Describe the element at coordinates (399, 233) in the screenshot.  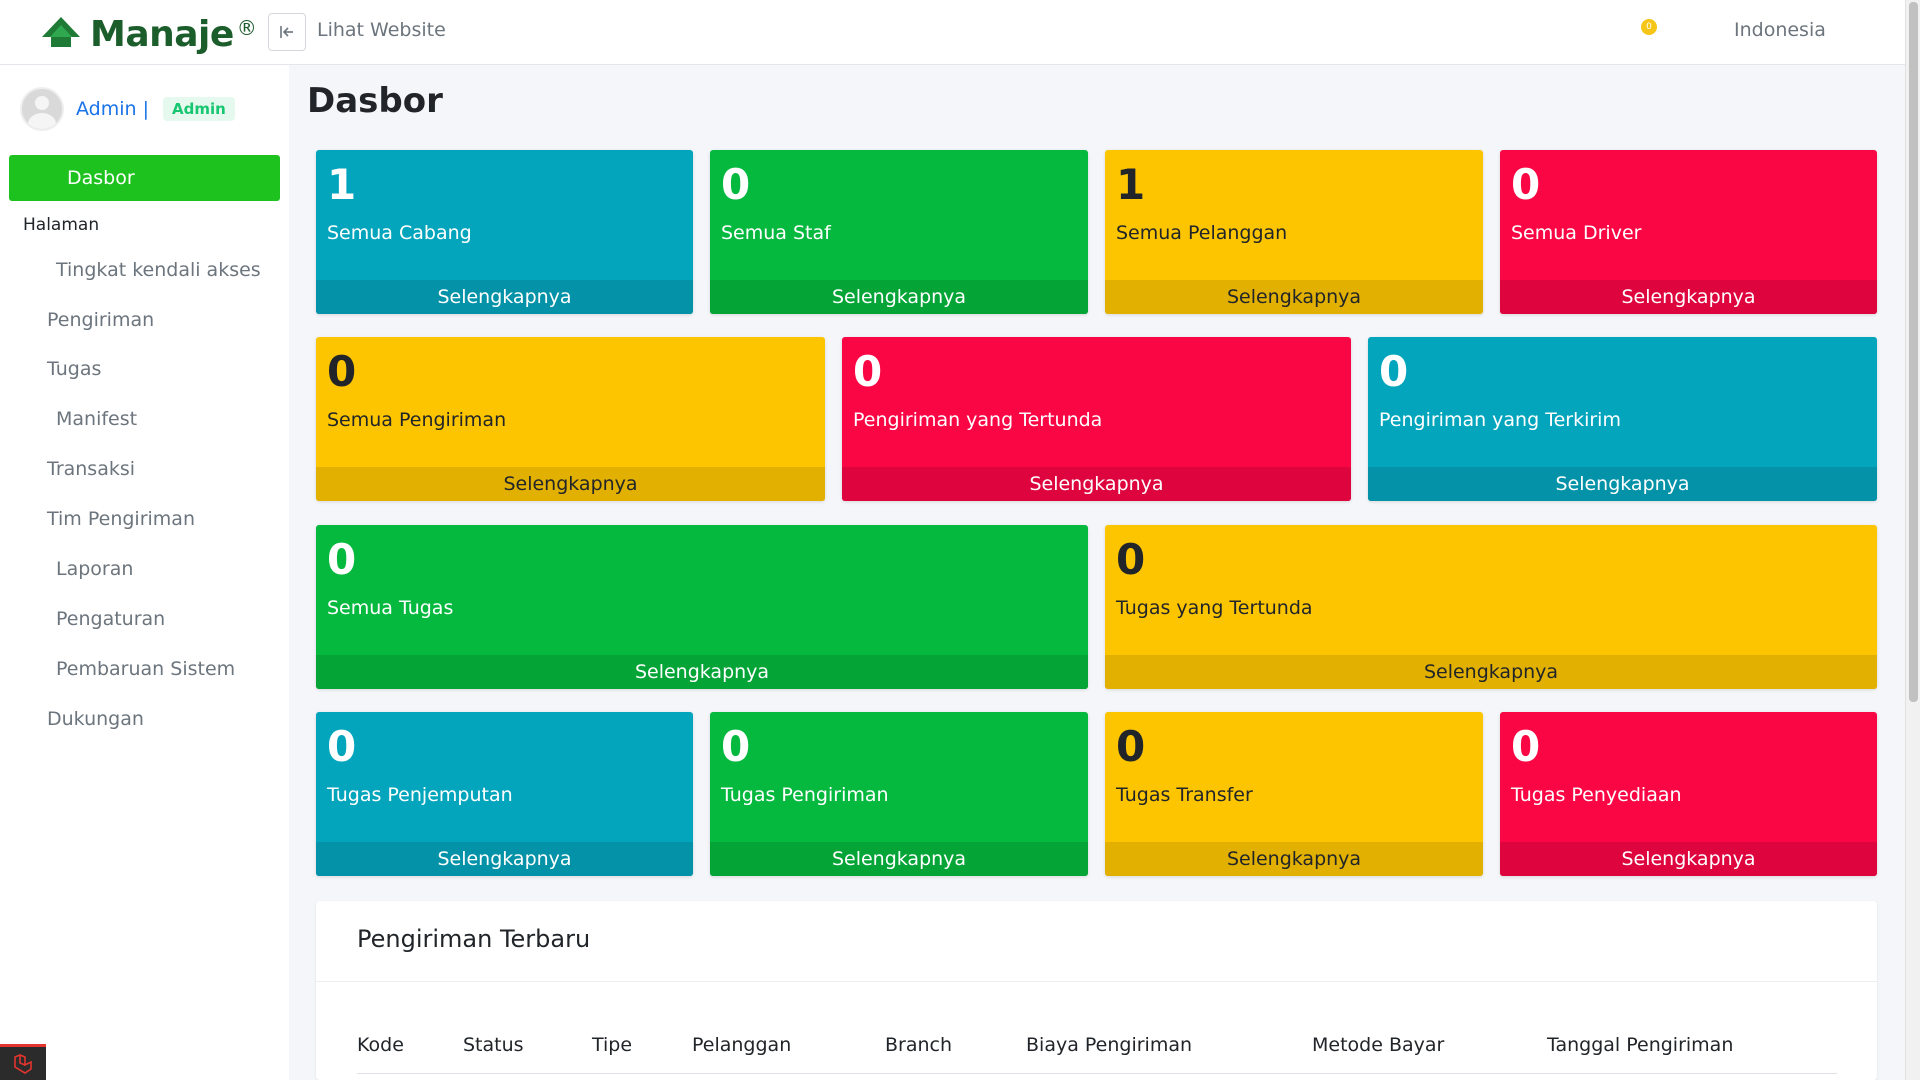
I see `stat-label: Semua Cabang` at that location.